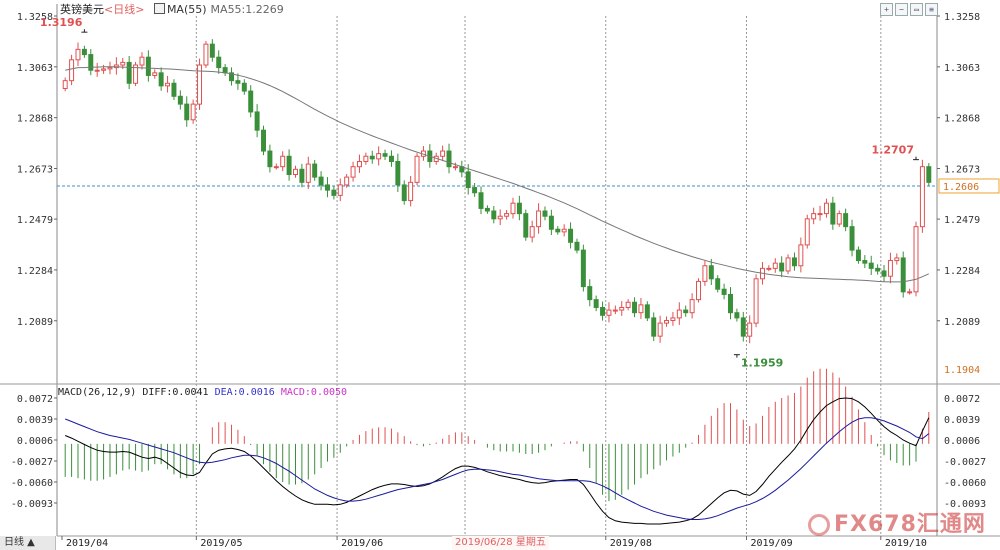 The width and height of the screenshot is (1000, 550). Describe the element at coordinates (32, 462) in the screenshot. I see `macd-tick-label-left: -0.0027` at that location.